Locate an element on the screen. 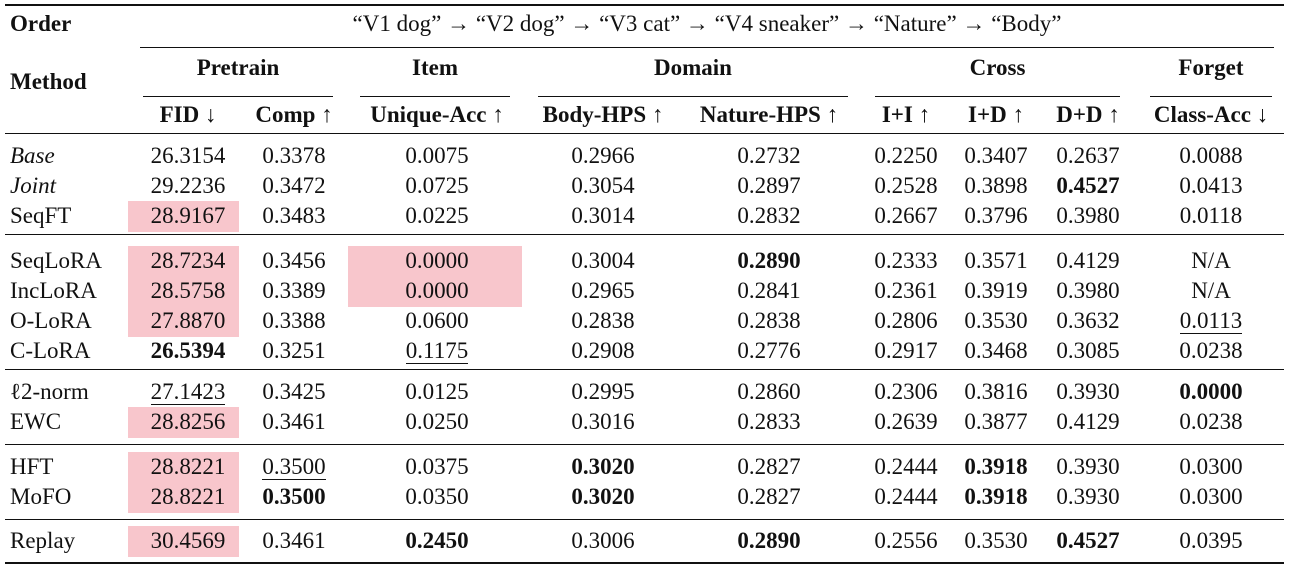 The width and height of the screenshot is (1289, 569). col-header-unique-acc: Unique-Acc ↑ is located at coordinates (437, 114).